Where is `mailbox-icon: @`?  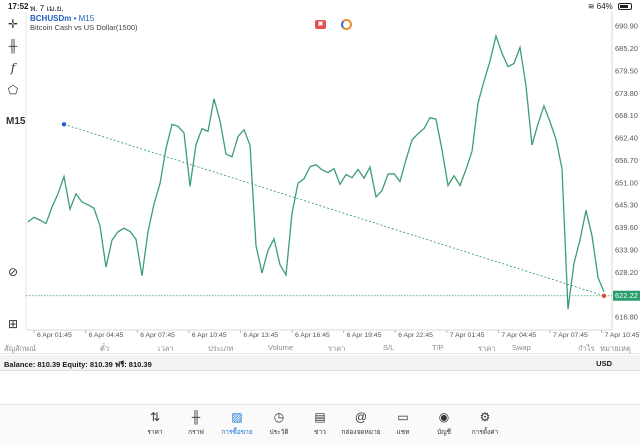
mailbox-icon: @ is located at coordinates (361, 417).